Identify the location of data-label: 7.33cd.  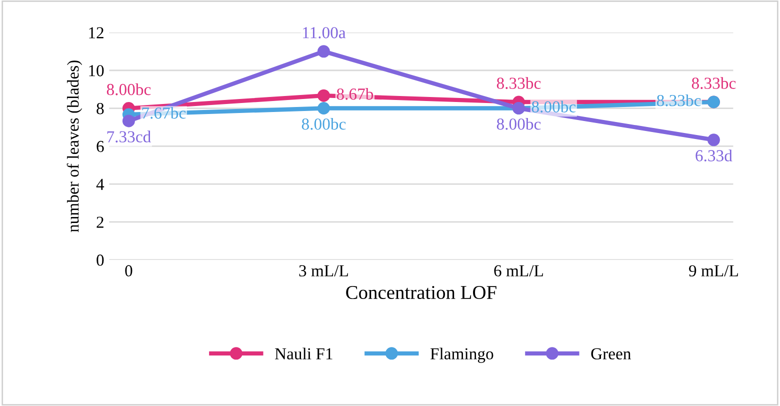
(129, 136).